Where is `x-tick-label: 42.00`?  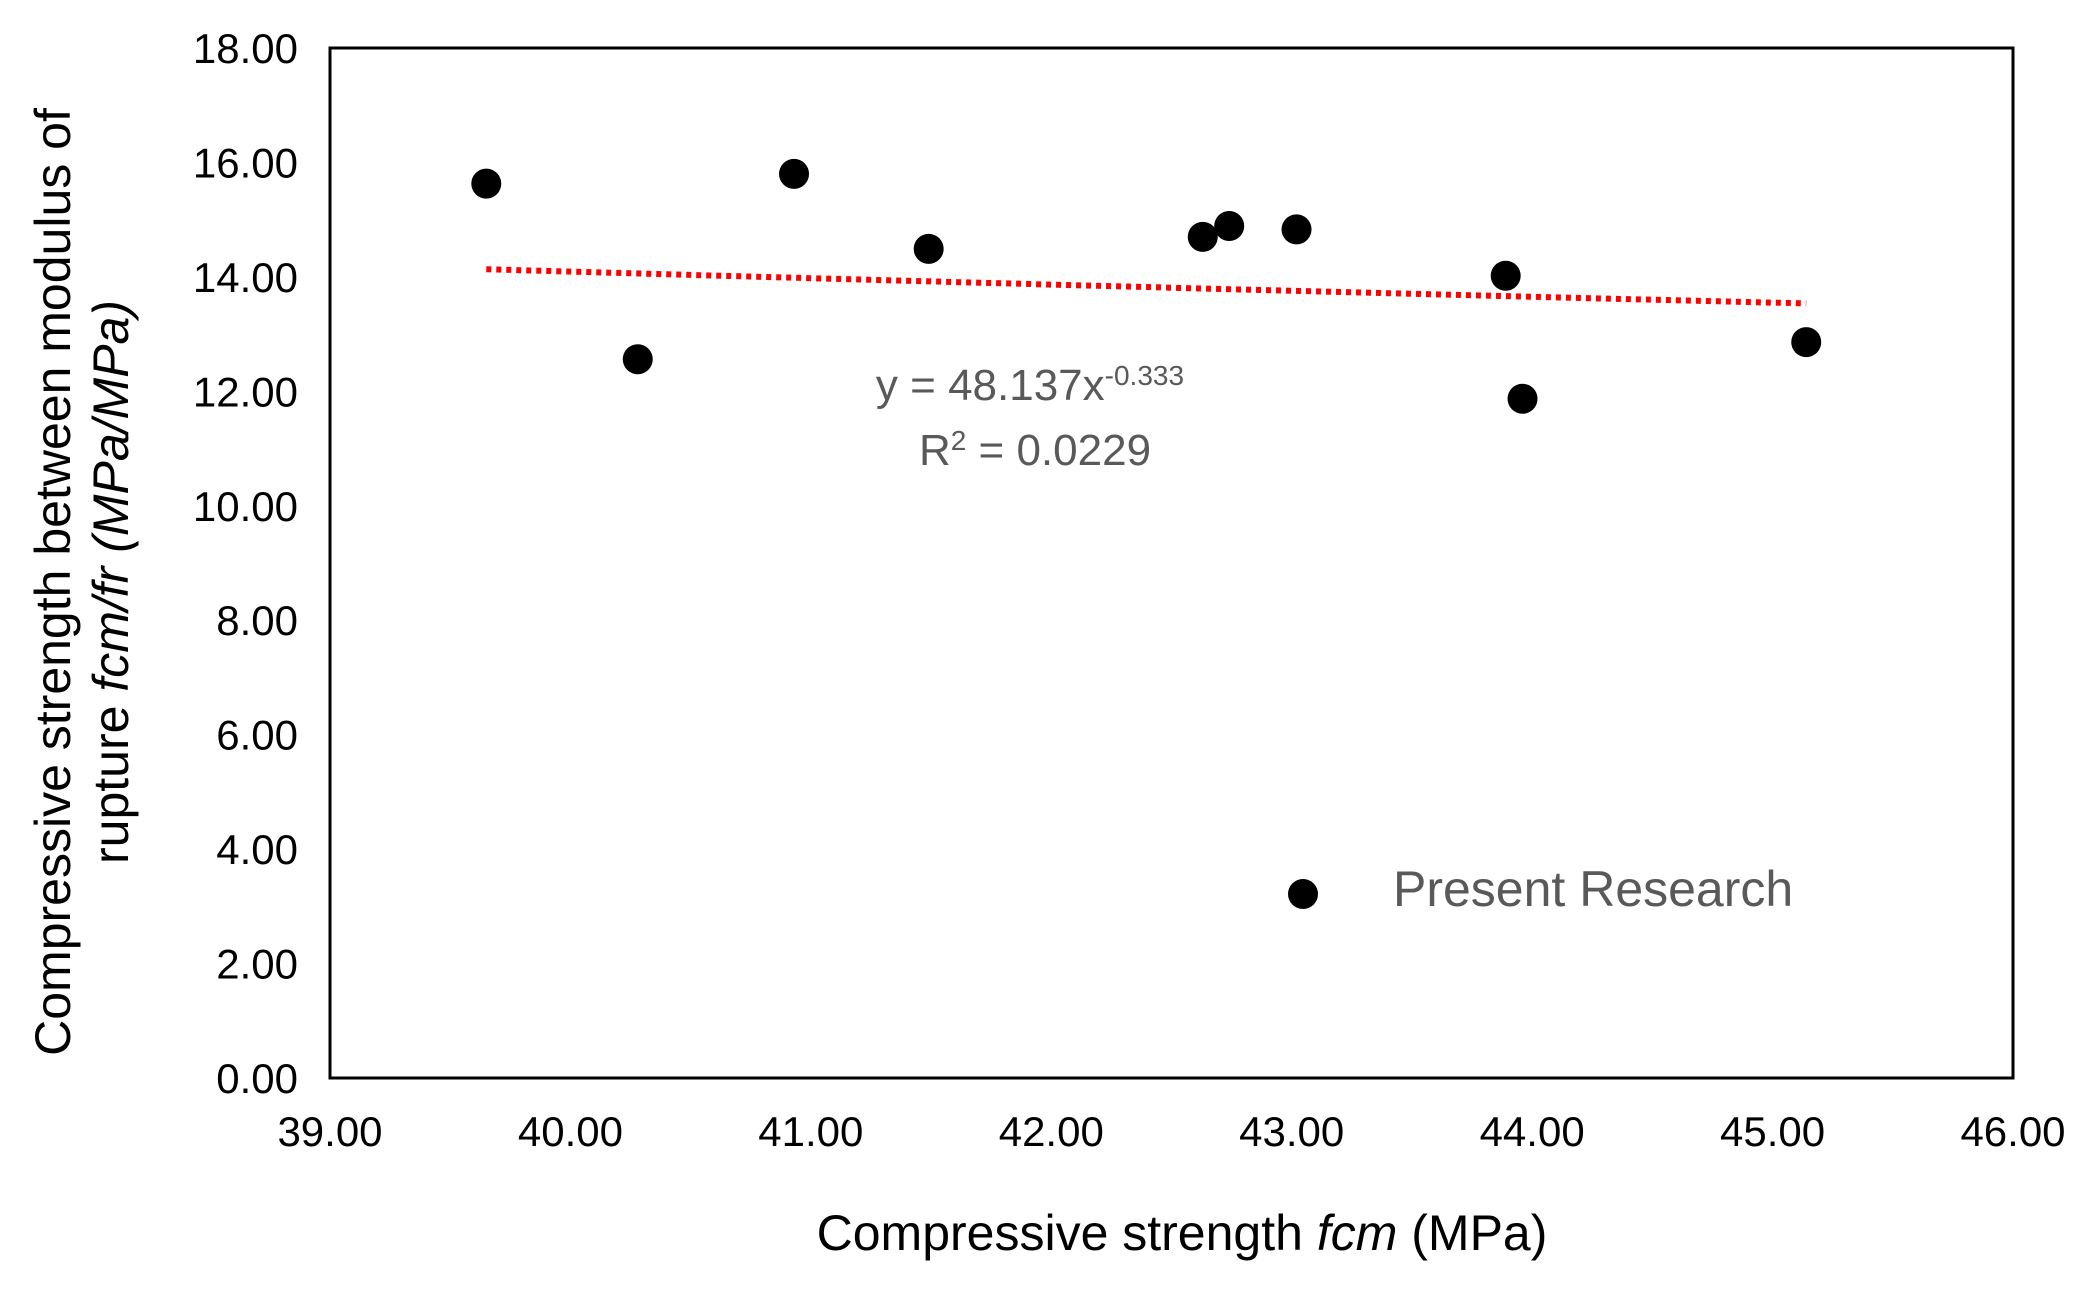
x-tick-label: 42.00 is located at coordinates (1051, 1131).